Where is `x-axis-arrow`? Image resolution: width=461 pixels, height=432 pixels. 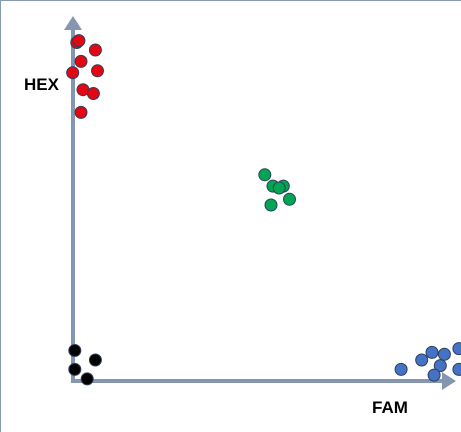 x-axis-arrow is located at coordinates (449, 381).